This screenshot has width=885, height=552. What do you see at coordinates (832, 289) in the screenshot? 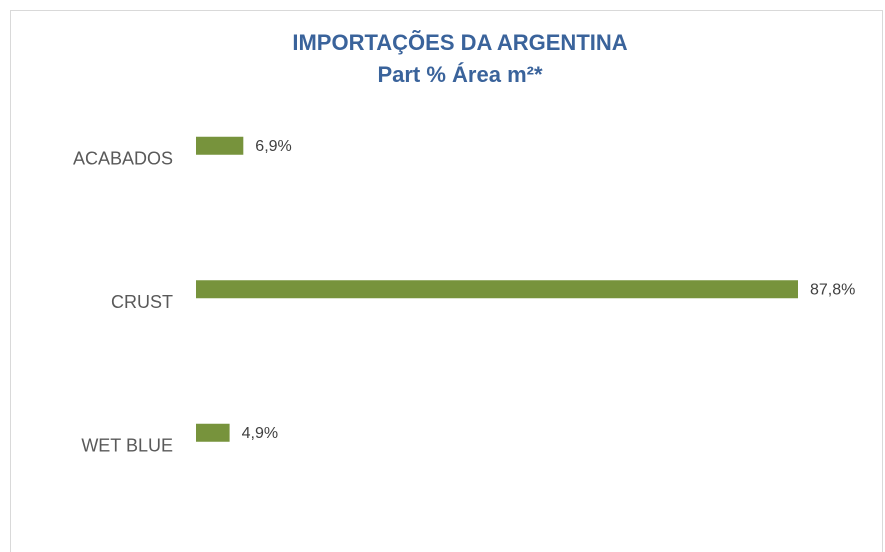
I see `value-label: 87,8%` at bounding box center [832, 289].